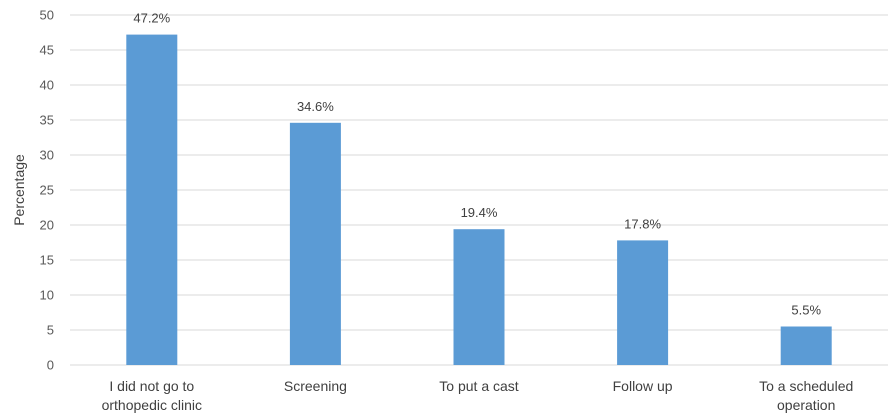 This screenshot has height=416, width=888. Describe the element at coordinates (47, 85) in the screenshot. I see `y-tick-label: 40` at that location.